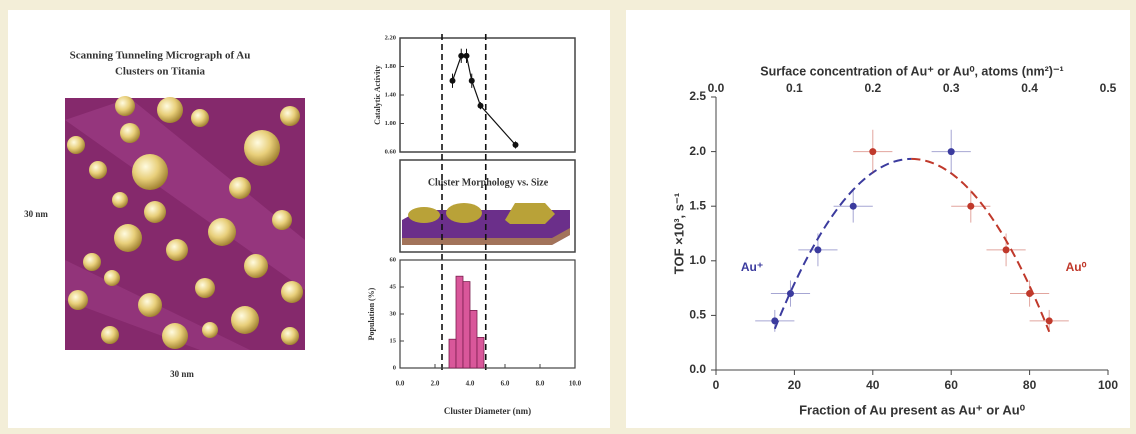  Describe the element at coordinates (393, 313) in the screenshot. I see `y-tick-label: 30` at that location.